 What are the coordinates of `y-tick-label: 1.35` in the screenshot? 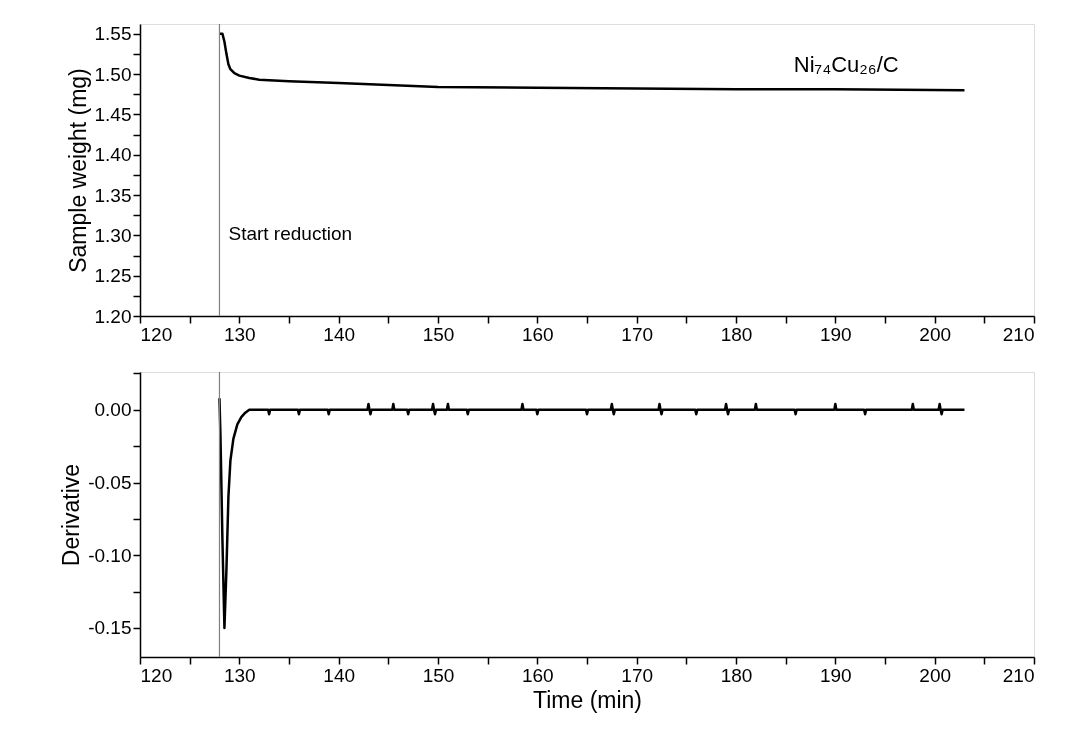 It's located at (113, 195).